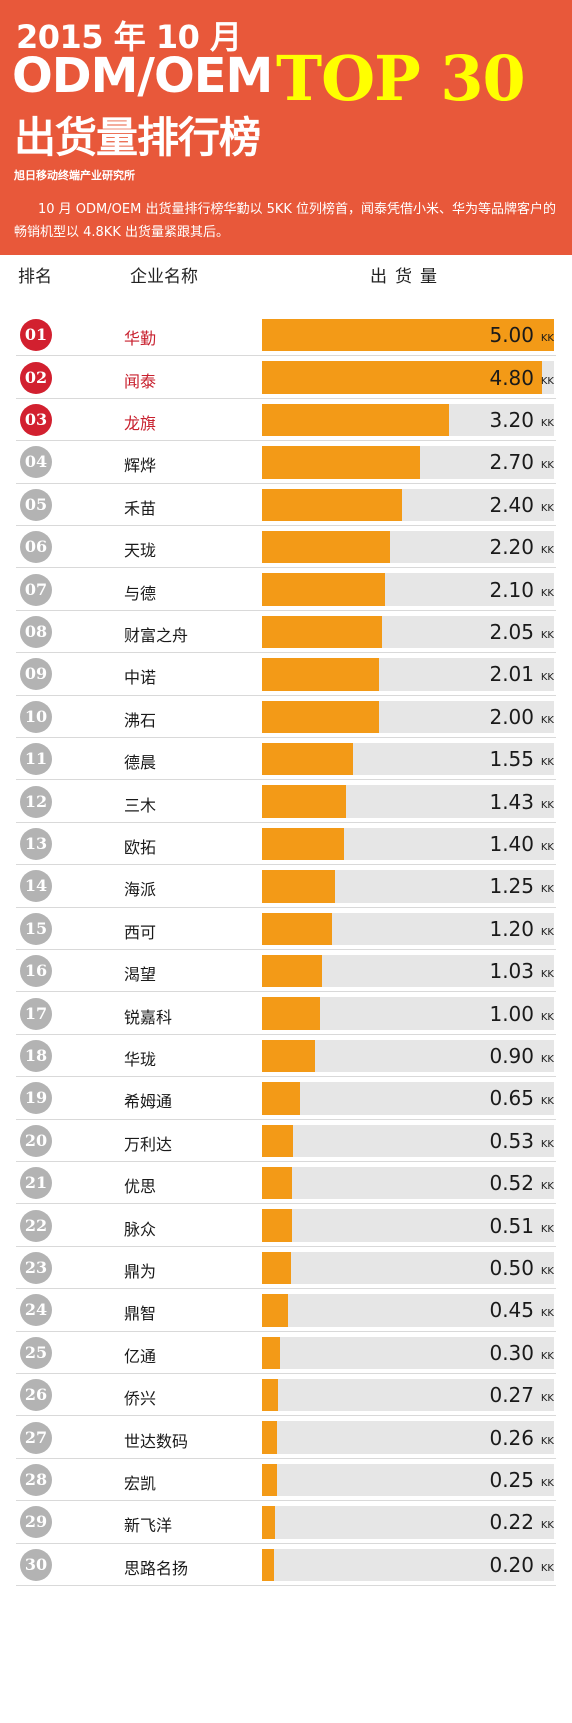 Image resolution: width=572 pixels, height=1723 pixels. I want to click on bar-track: 0.50 KK, so click(408, 1268).